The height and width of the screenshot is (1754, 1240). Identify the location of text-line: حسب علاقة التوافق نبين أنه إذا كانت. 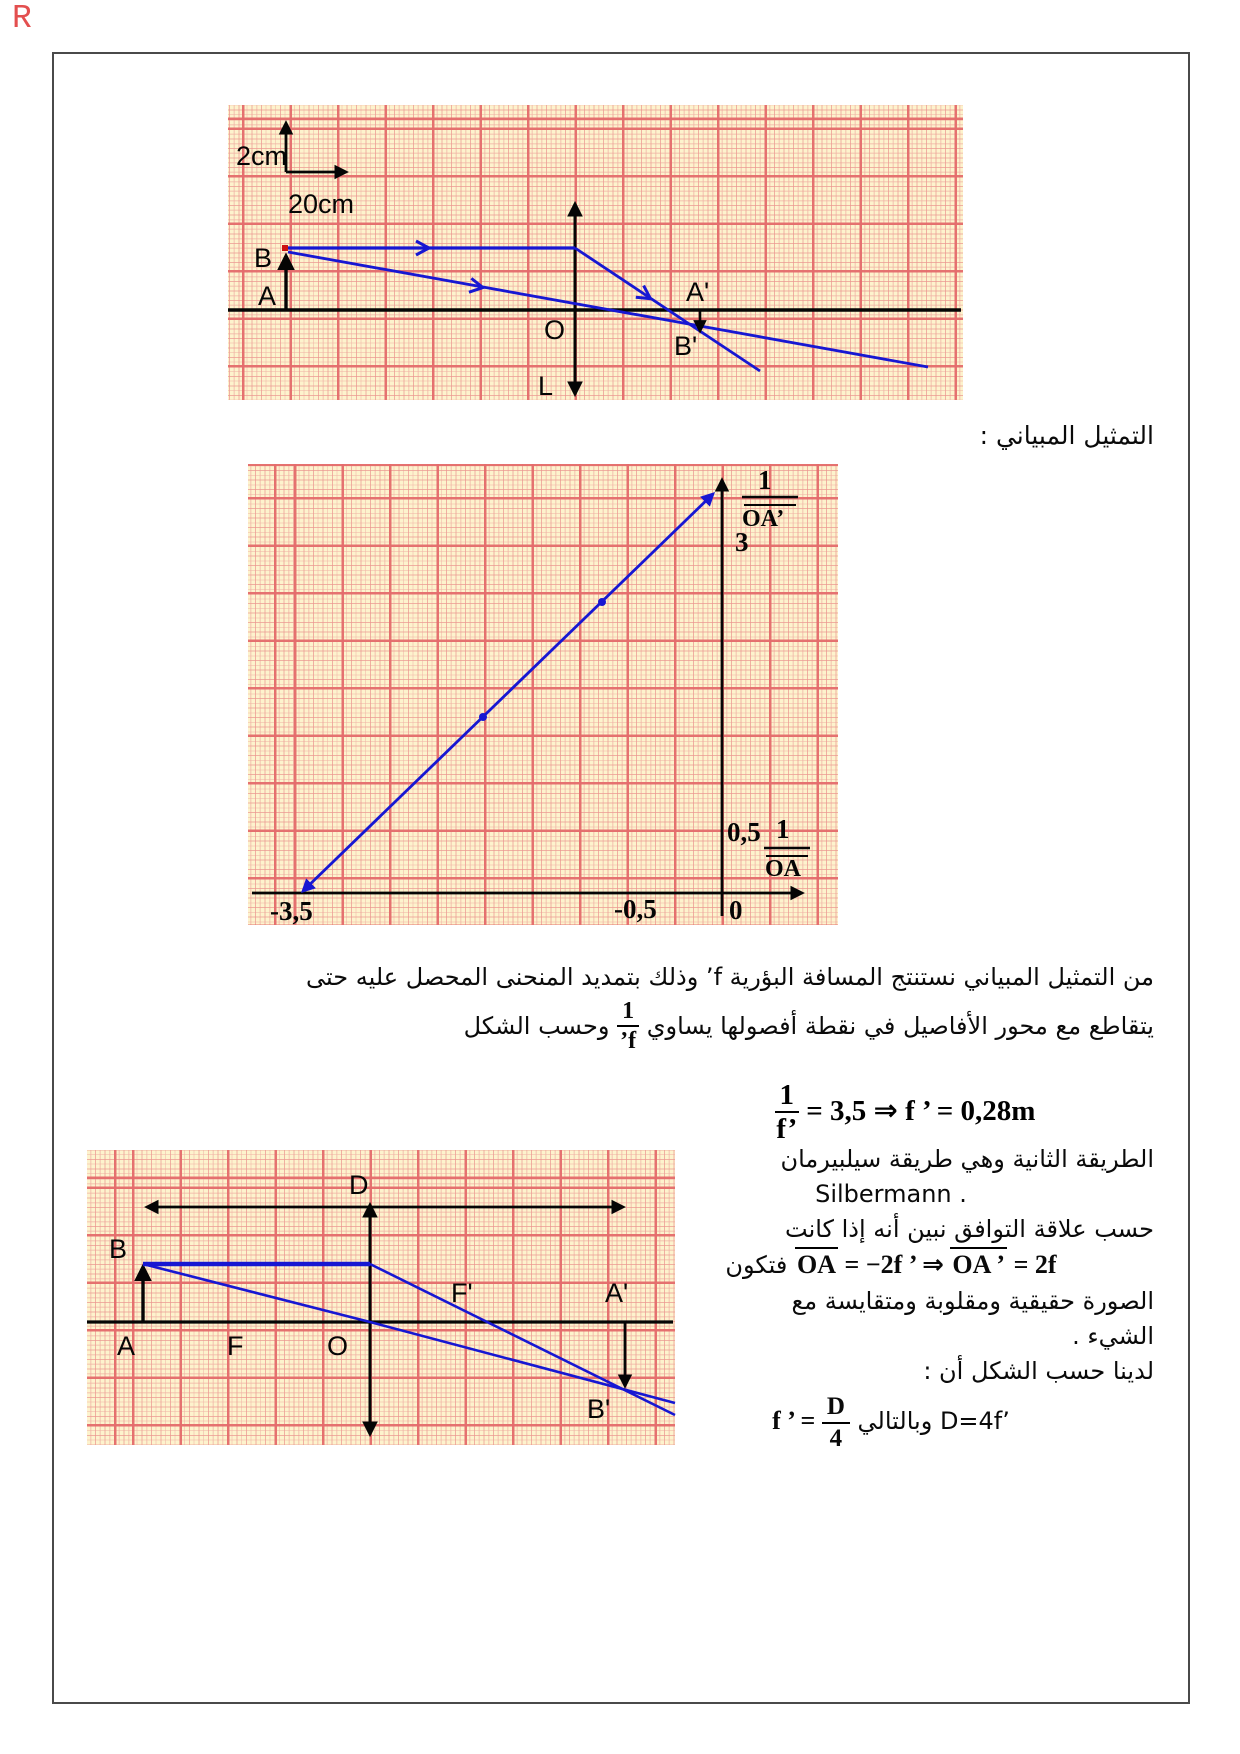
(969, 1228).